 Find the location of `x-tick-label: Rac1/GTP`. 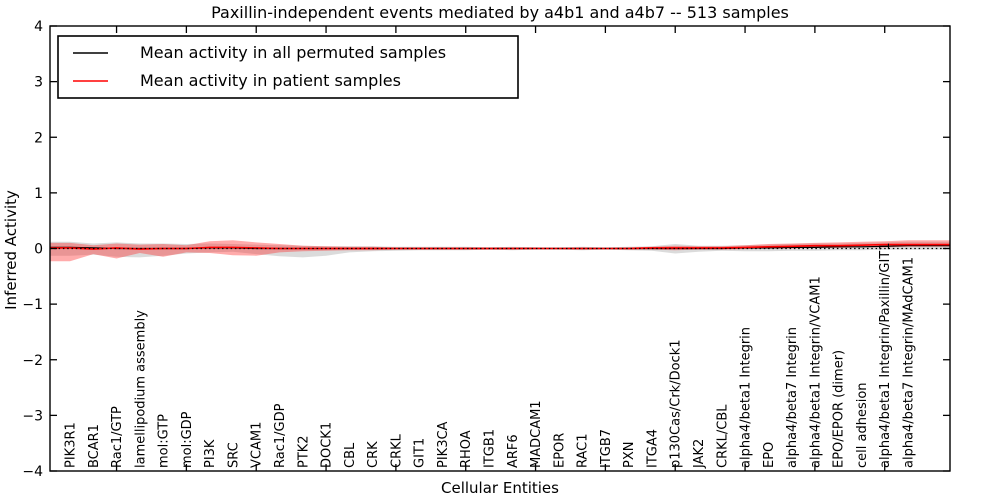

x-tick-label: Rac1/GTP is located at coordinates (117, 437).